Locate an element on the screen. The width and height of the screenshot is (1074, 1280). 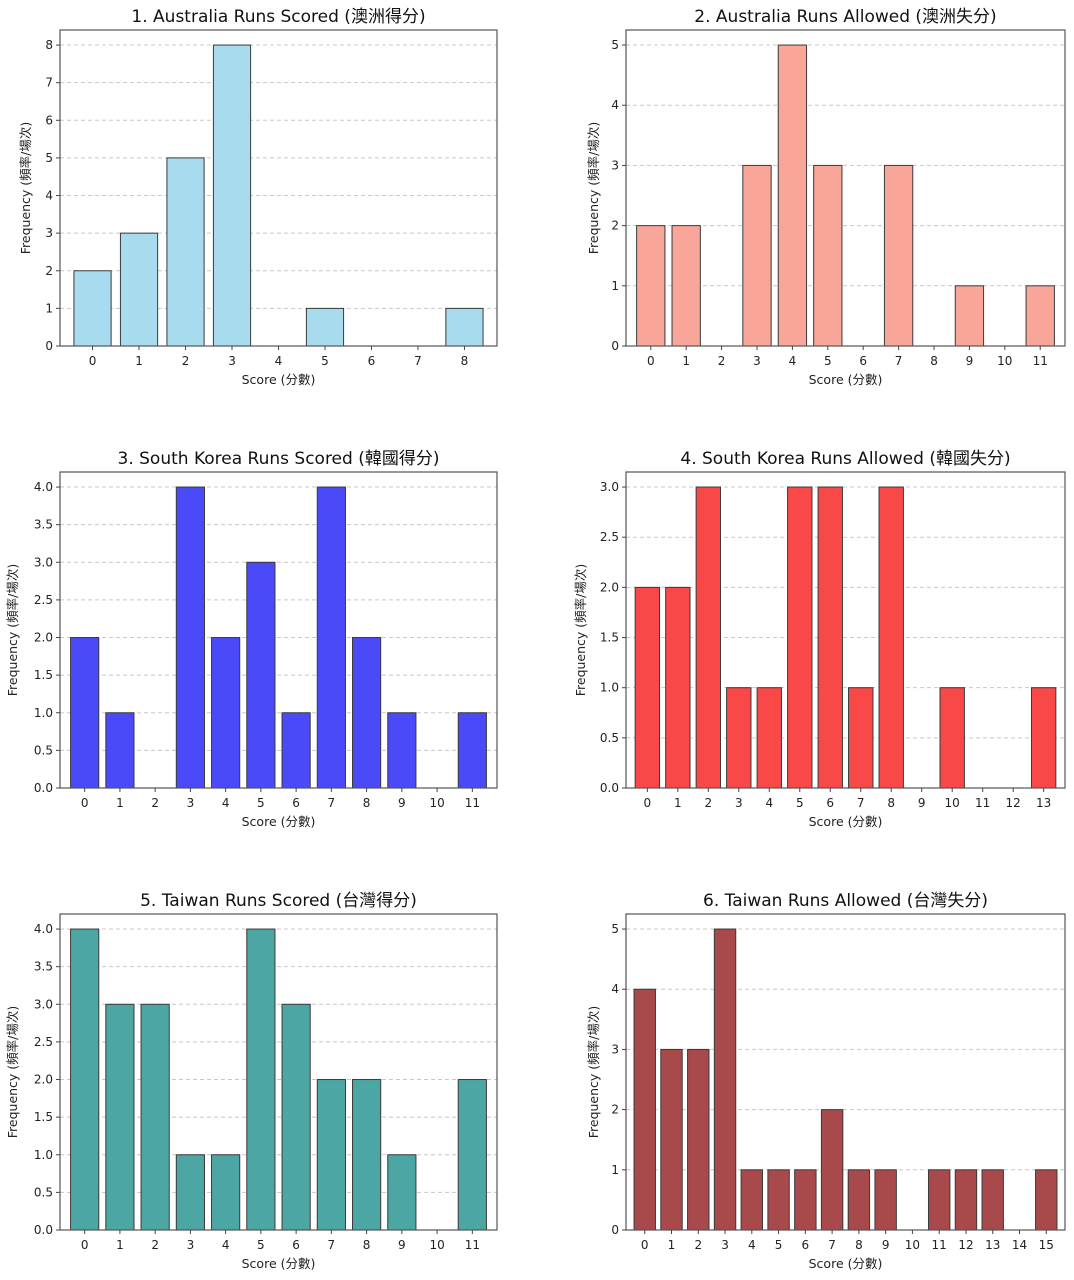
plot-frame is located at coordinates (278, 630).